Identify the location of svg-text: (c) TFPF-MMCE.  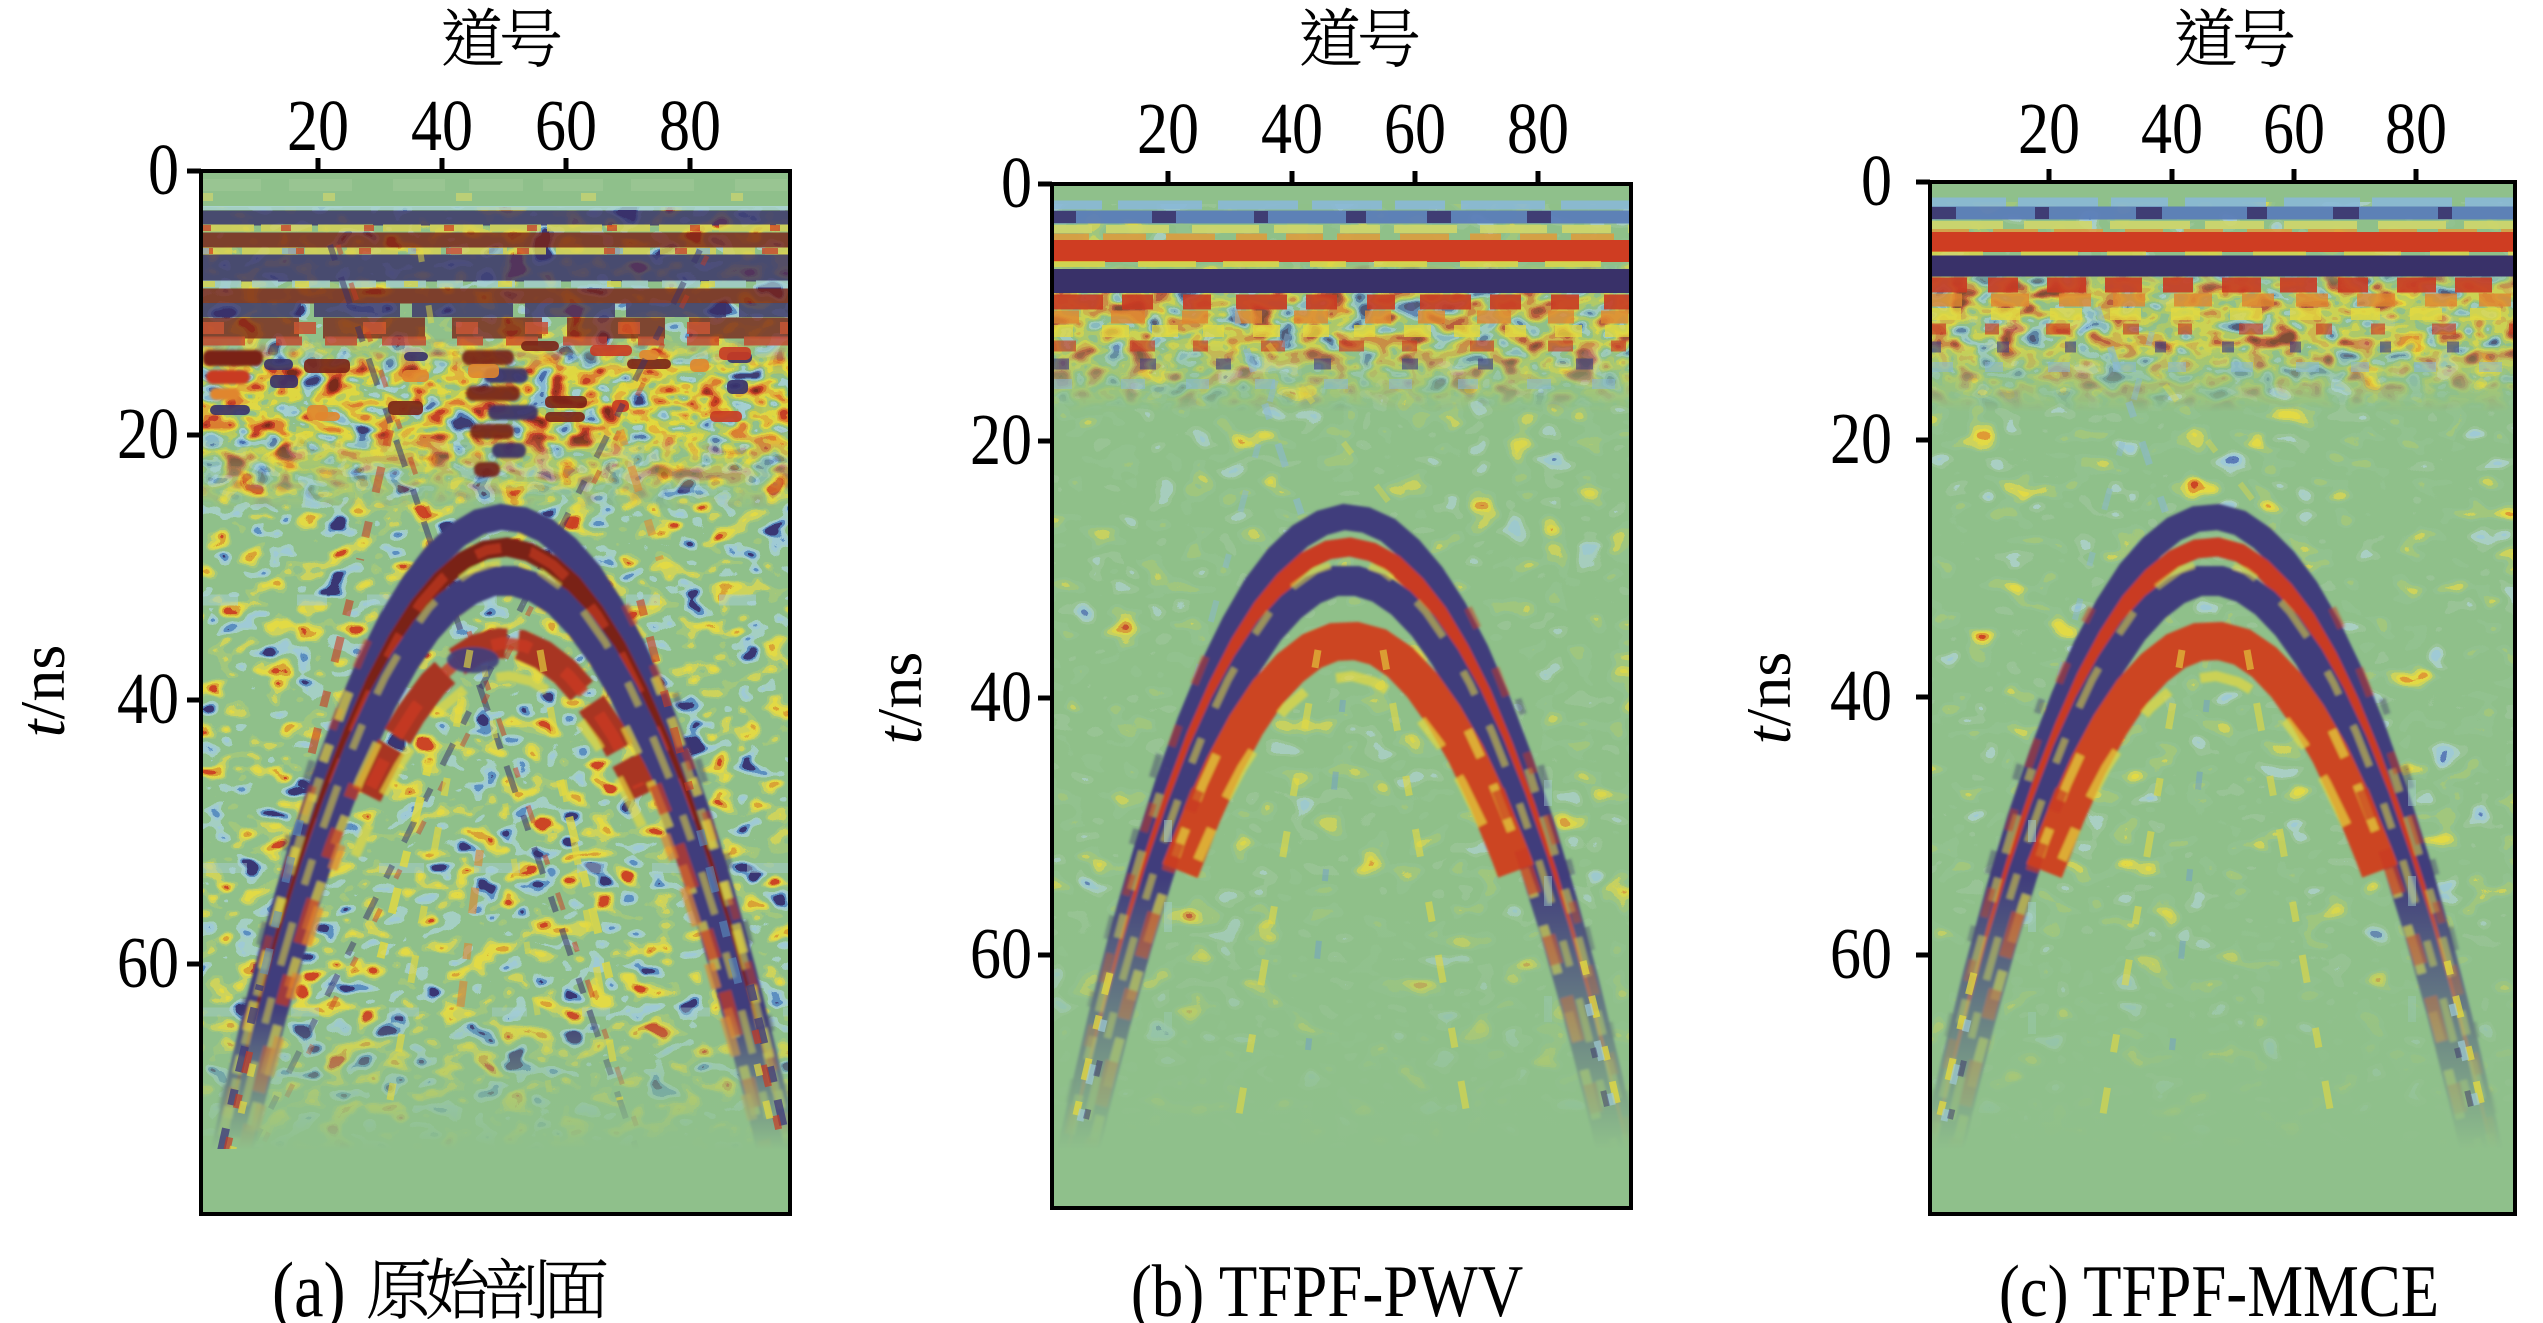
(2219, 1286).